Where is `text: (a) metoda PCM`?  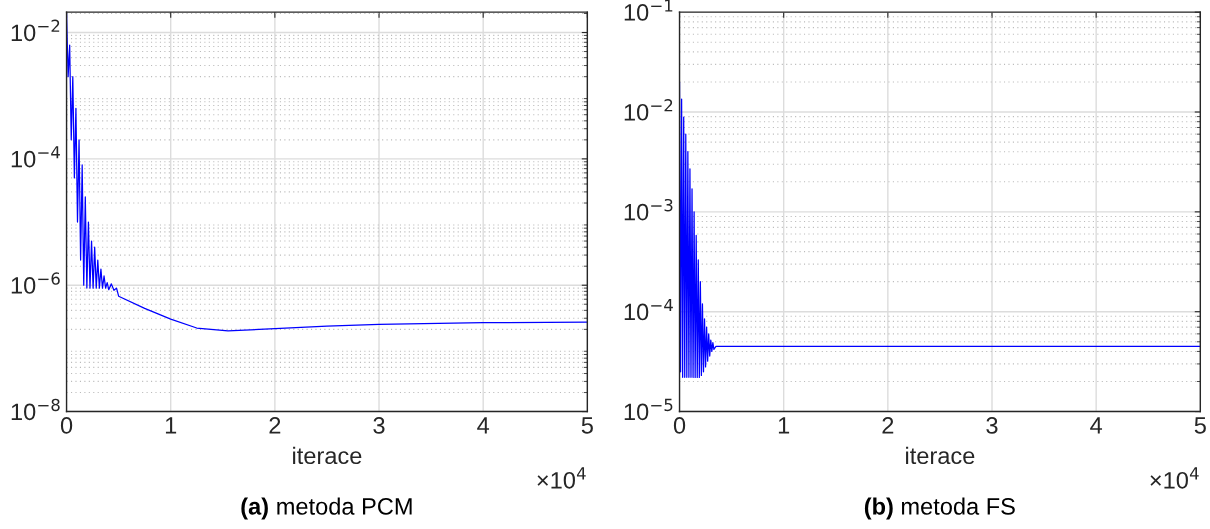 text: (a) metoda PCM is located at coordinates (326, 508).